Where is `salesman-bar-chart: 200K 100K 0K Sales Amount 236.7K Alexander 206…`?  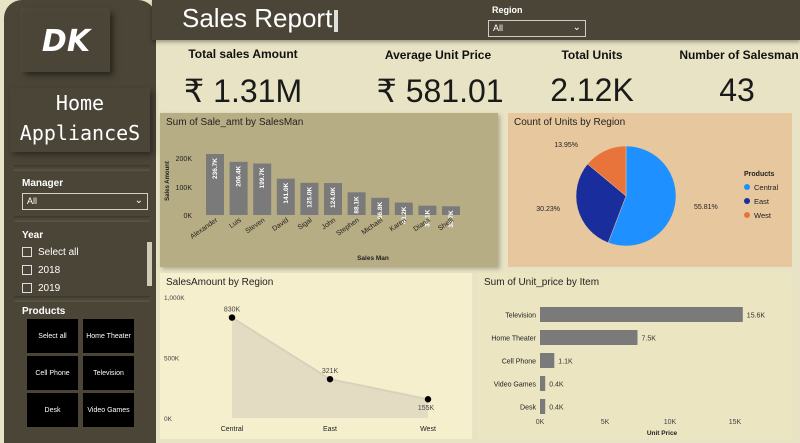 salesman-bar-chart: 200K 100K 0K Sales Amount 236.7K Alexander 206… is located at coordinates (312, 208).